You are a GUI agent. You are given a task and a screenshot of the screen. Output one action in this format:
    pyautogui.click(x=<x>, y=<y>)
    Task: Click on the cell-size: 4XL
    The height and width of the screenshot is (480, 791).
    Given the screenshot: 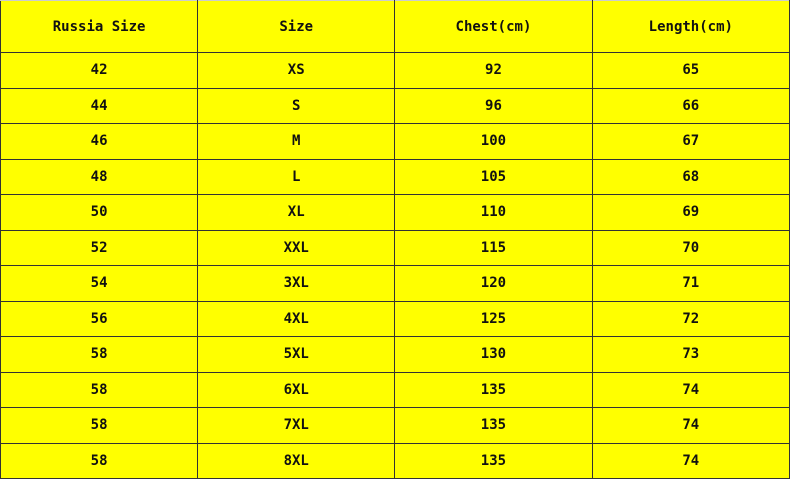 What is the action you would take?
    pyautogui.click(x=296, y=318)
    